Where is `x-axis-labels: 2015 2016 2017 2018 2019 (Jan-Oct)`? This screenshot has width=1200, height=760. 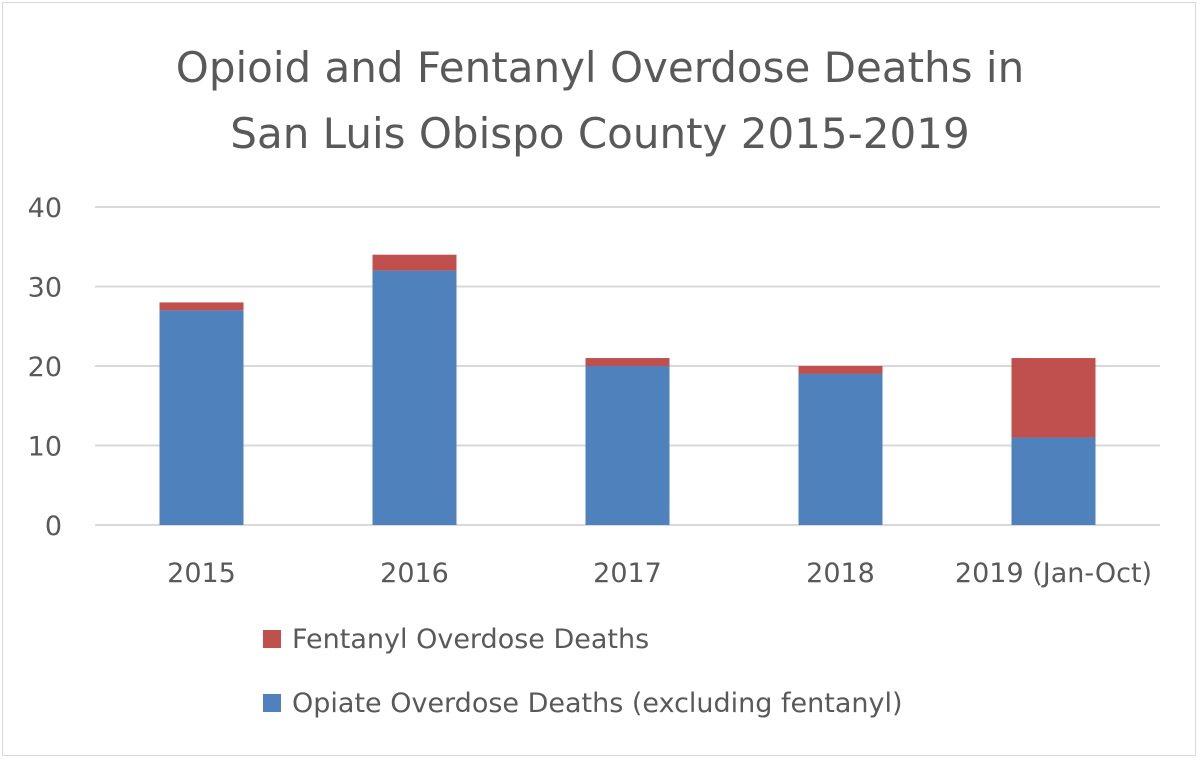 x-axis-labels: 2015 2016 2017 2018 2019 (Jan-Oct) is located at coordinates (659, 573).